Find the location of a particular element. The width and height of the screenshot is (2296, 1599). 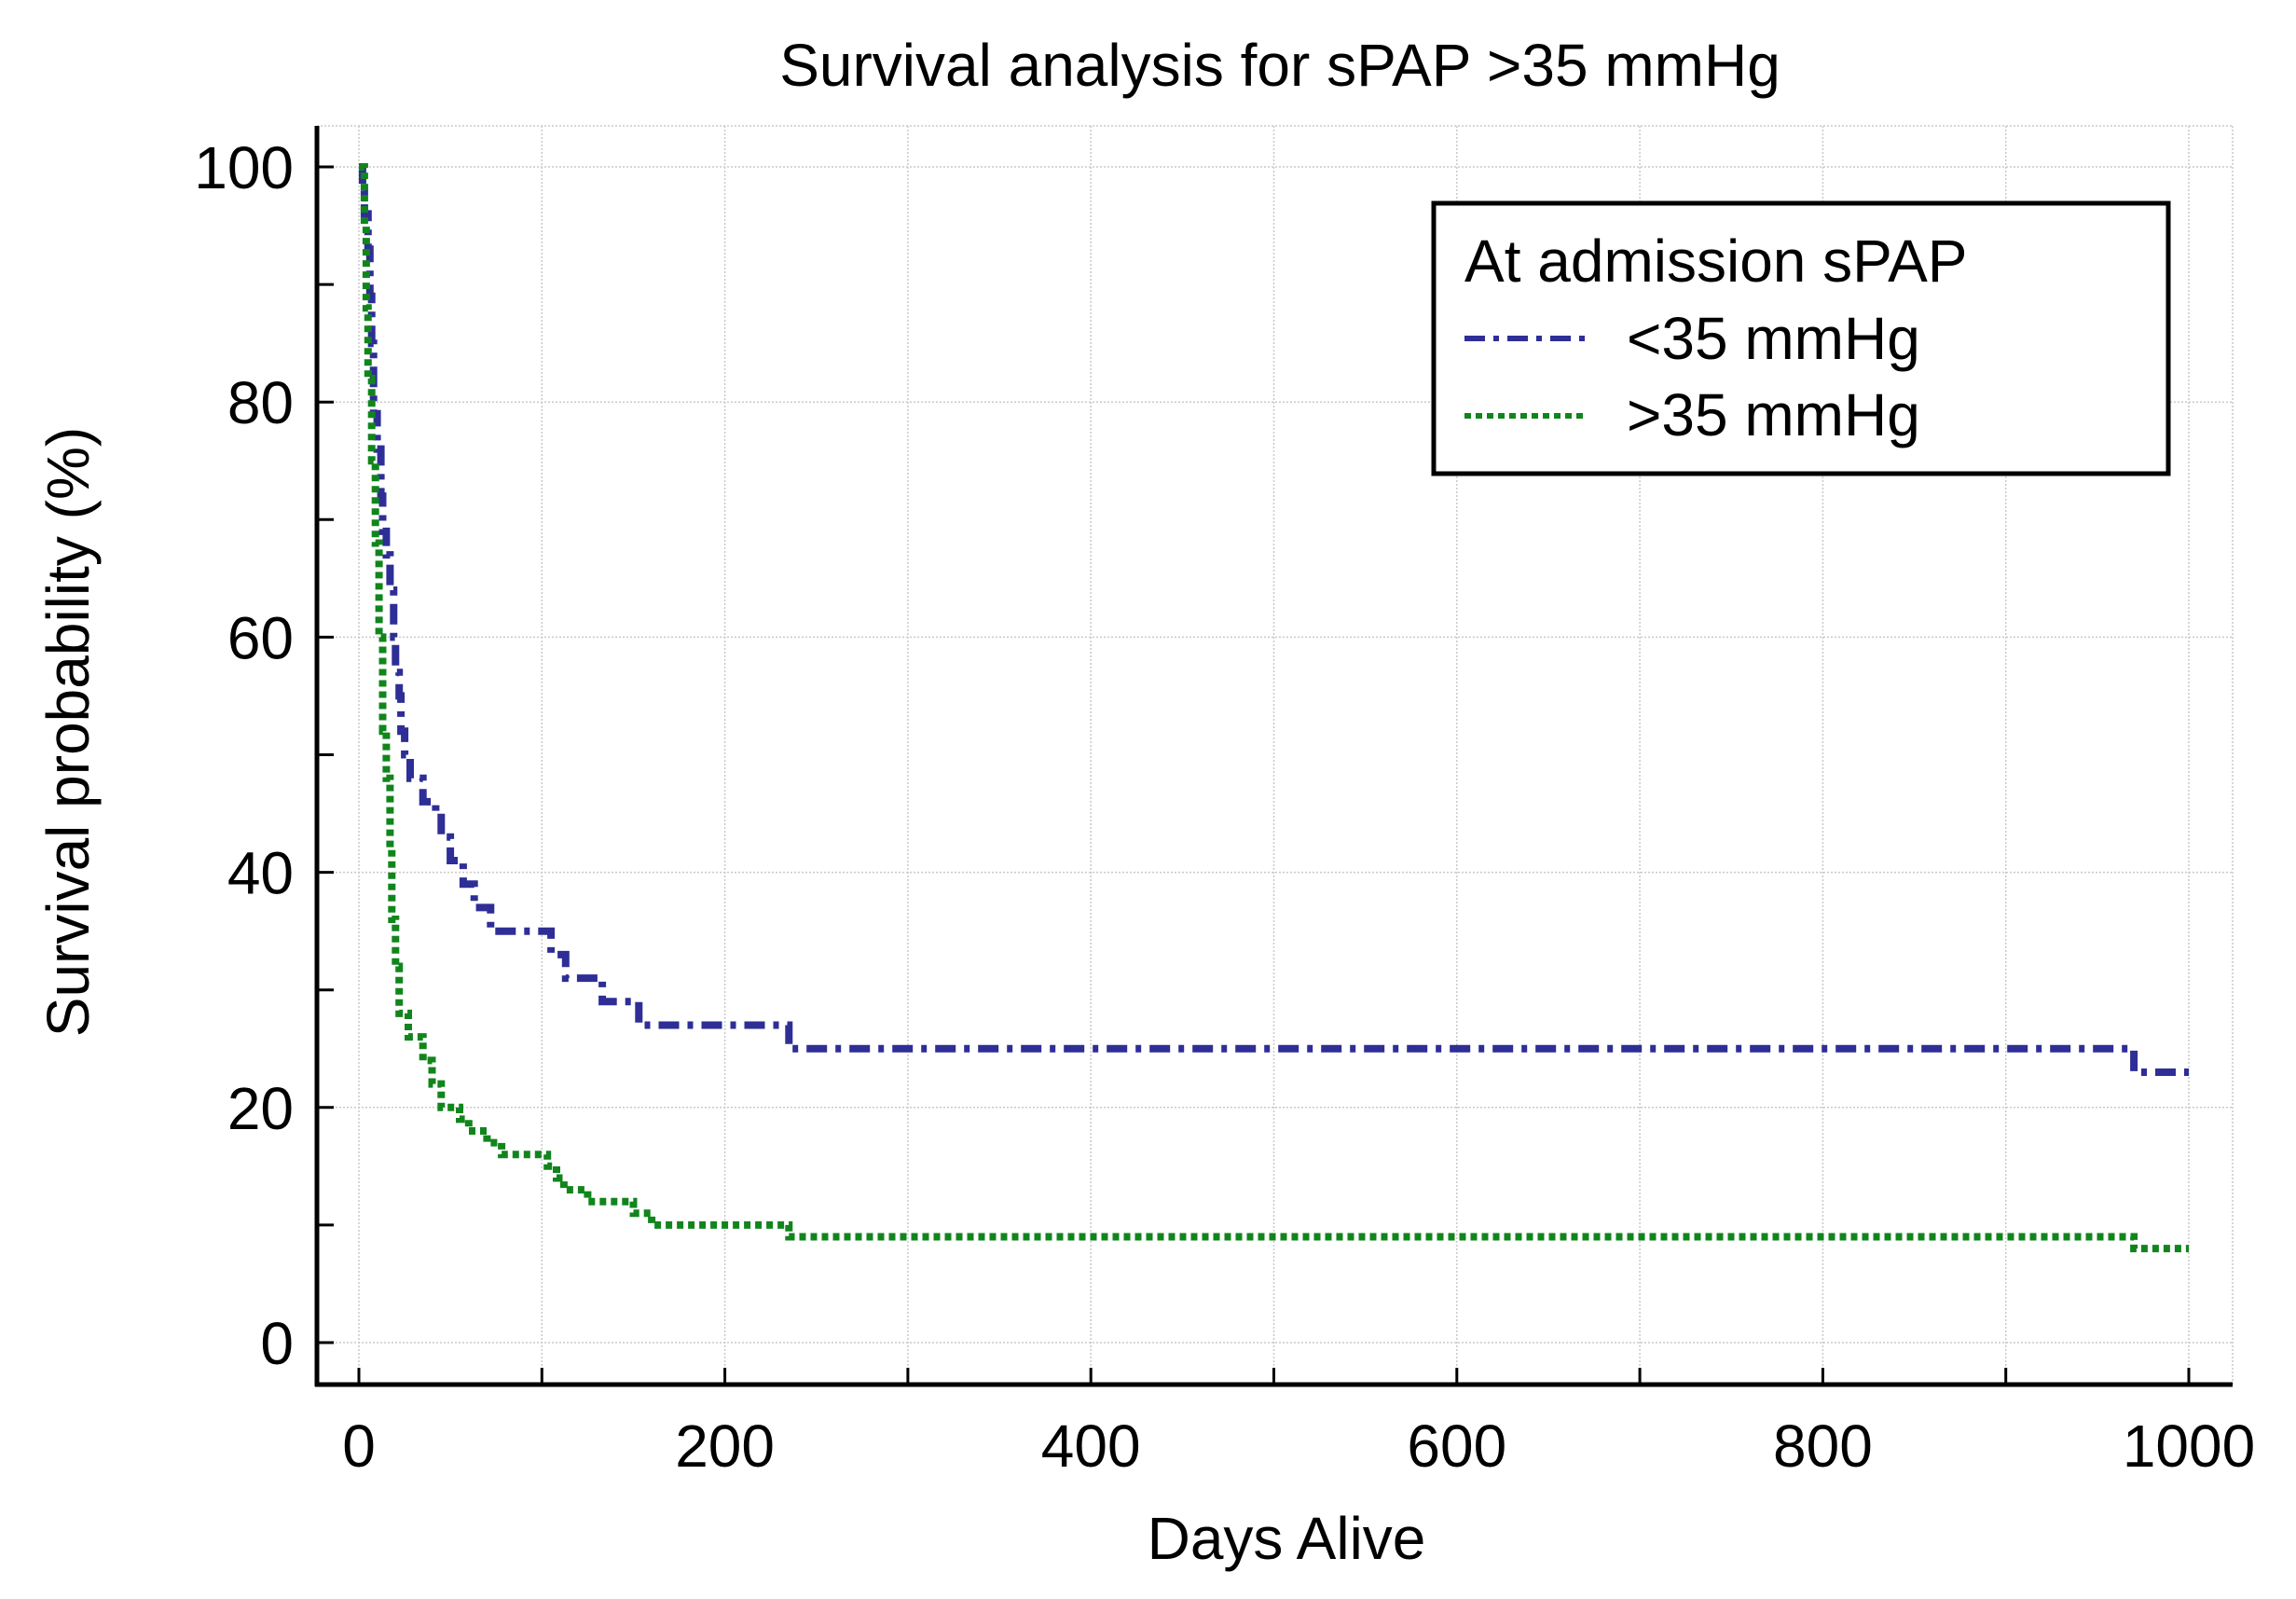

x-tick-label: 400 is located at coordinates (1091, 1446).